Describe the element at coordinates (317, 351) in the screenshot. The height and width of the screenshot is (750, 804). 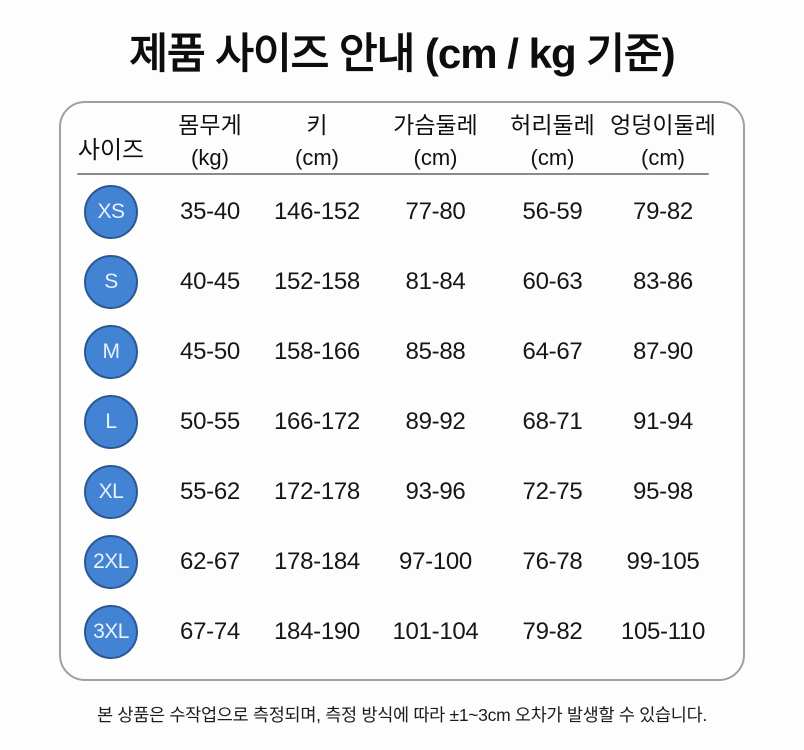
I see `measurement-value: 158-166` at that location.